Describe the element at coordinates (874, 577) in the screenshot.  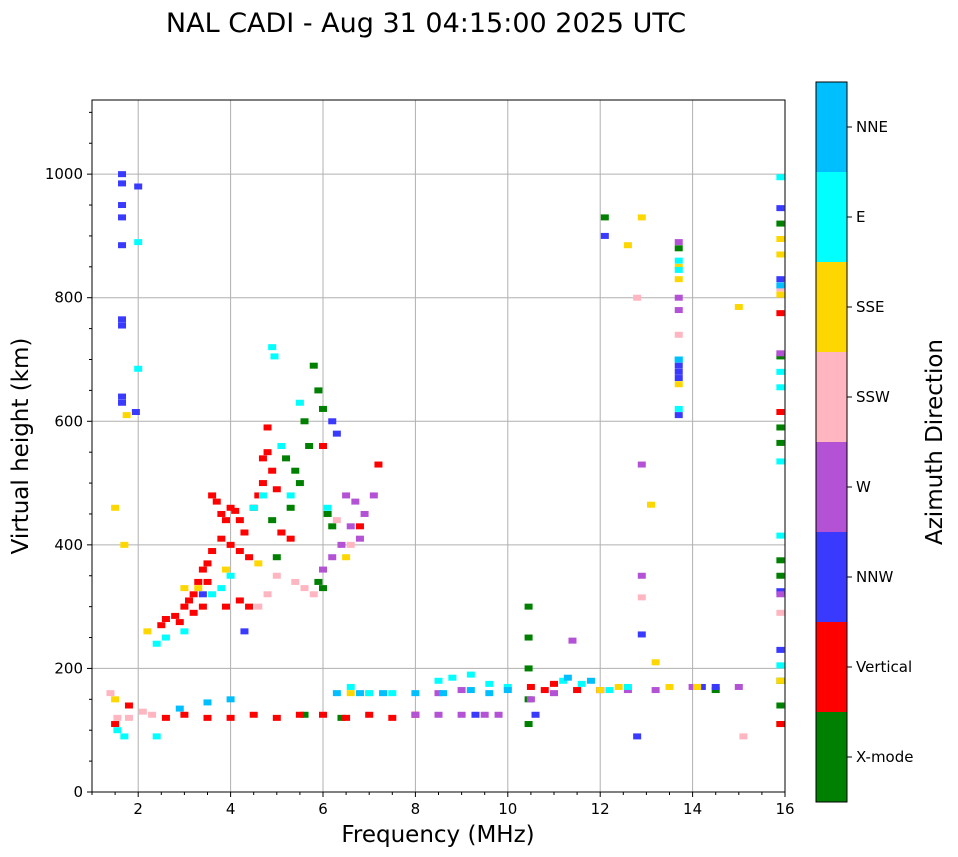
I see `colorbar-tick-label: NNW` at that location.